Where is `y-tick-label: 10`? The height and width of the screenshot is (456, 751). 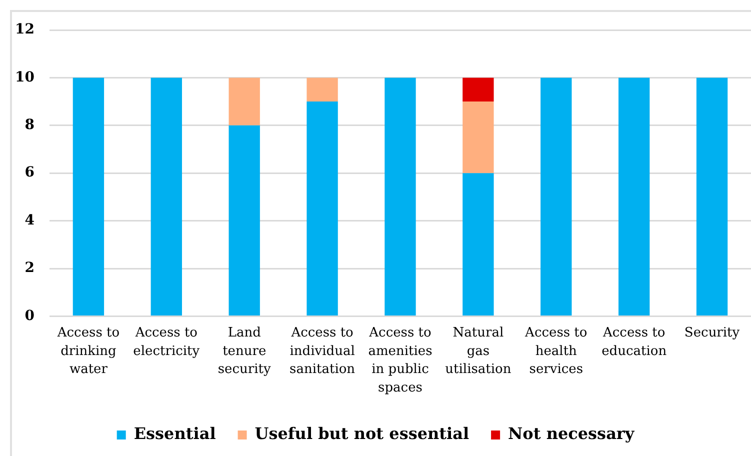
y-tick-label: 10 is located at coordinates (25, 77).